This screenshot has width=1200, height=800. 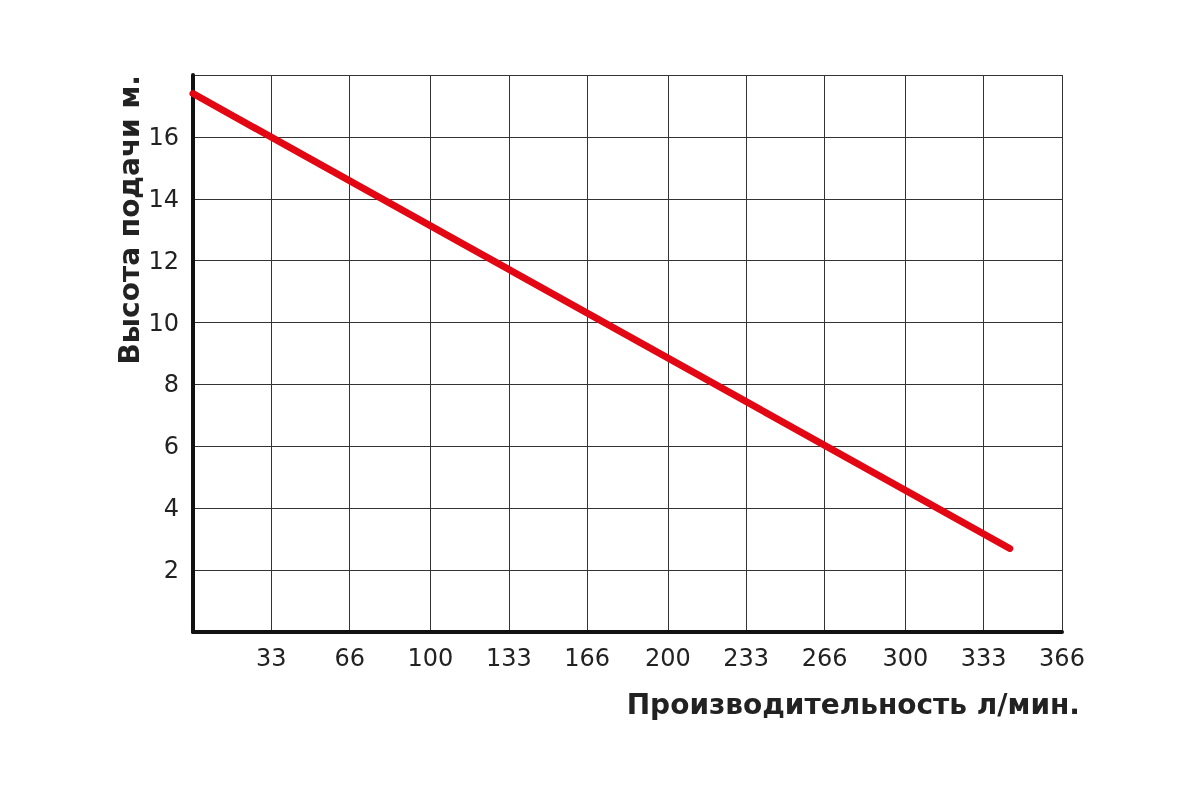 I want to click on x-tick-label: 133, so click(x=508, y=658).